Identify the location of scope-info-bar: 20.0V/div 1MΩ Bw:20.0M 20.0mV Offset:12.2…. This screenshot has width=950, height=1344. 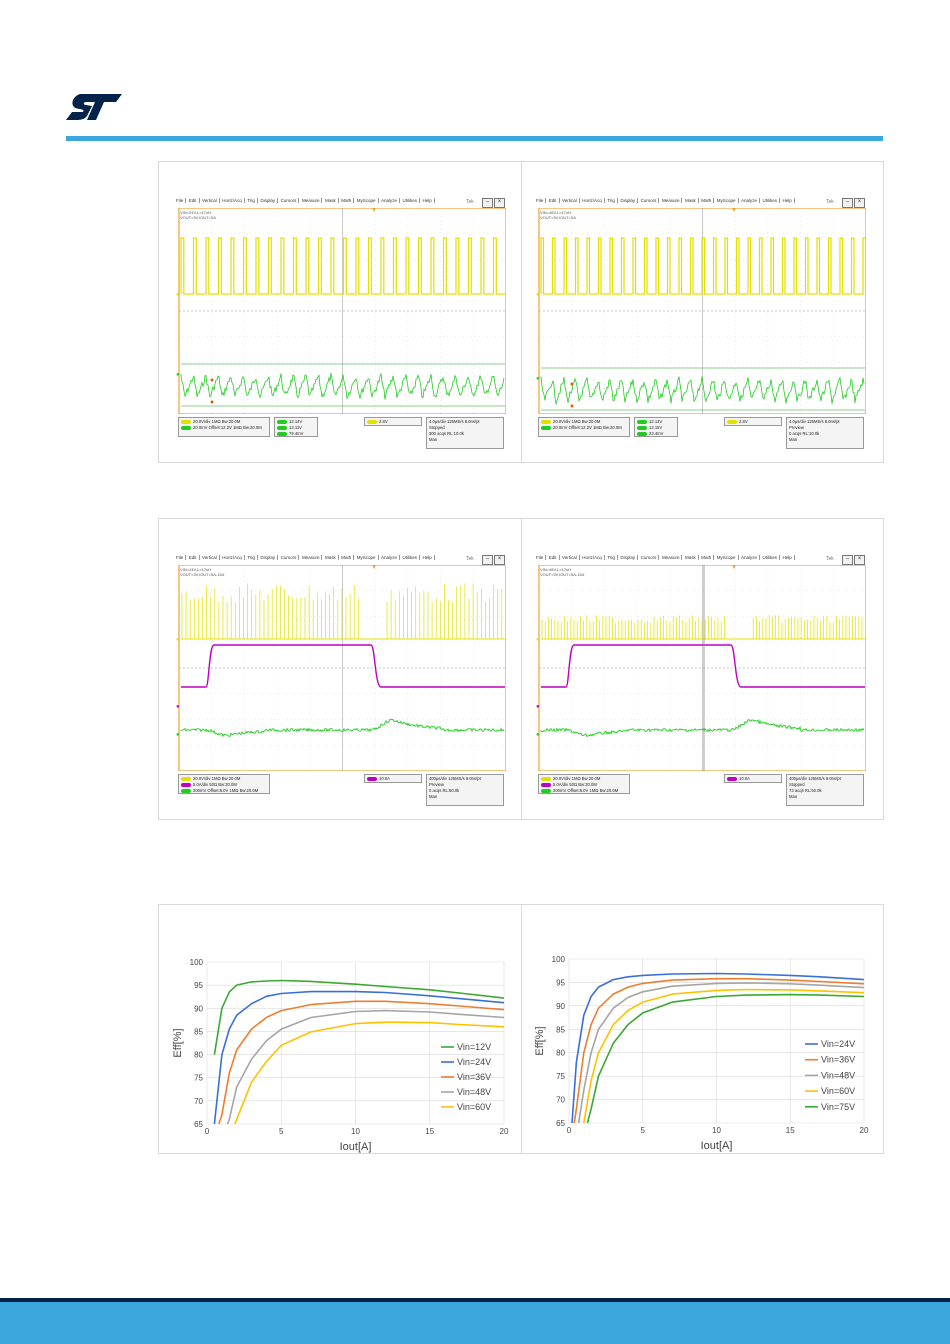
(341, 433).